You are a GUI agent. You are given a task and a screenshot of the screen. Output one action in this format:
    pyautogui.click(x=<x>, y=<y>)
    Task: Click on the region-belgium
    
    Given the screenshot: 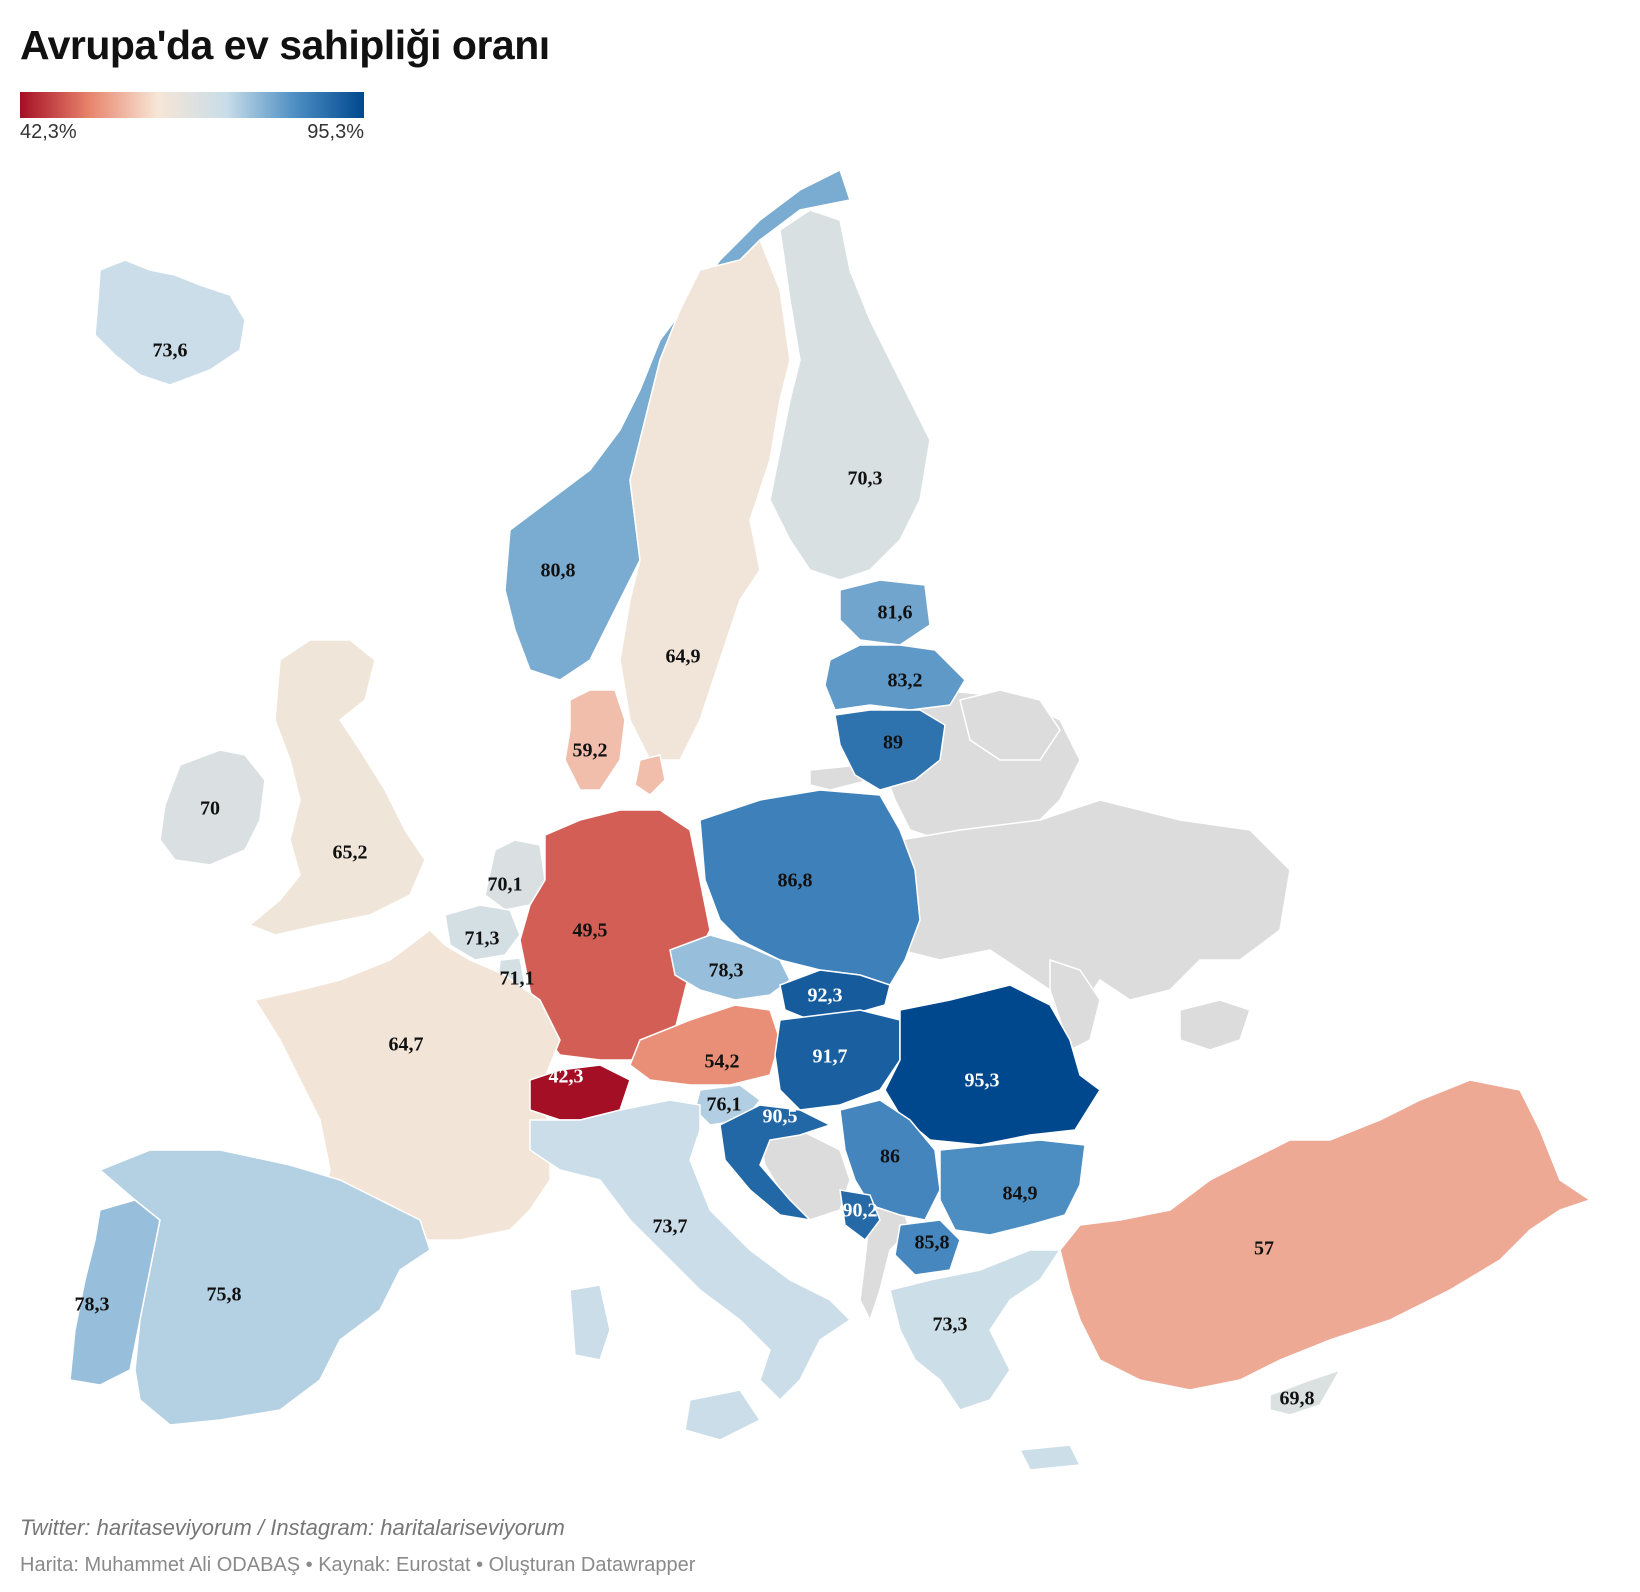 What is the action you would take?
    pyautogui.click(x=482, y=932)
    